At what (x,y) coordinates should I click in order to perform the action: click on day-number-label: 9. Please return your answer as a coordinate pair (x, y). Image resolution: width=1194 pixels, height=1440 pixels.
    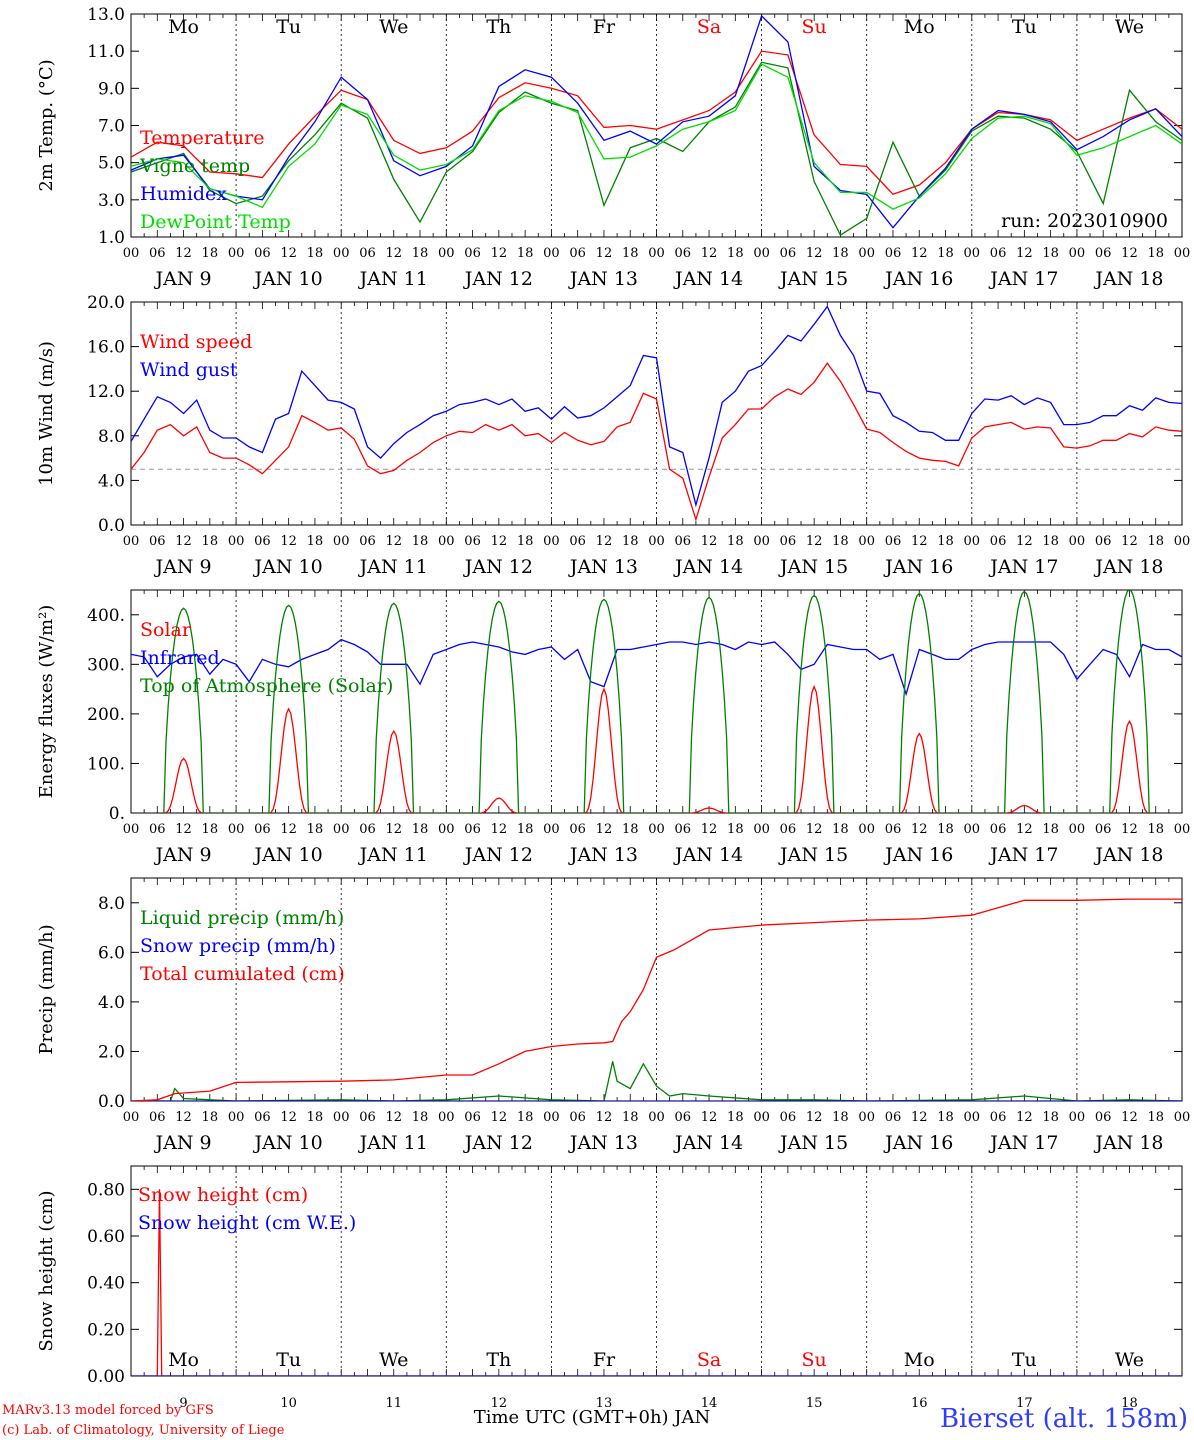
    Looking at the image, I should click on (183, 1403).